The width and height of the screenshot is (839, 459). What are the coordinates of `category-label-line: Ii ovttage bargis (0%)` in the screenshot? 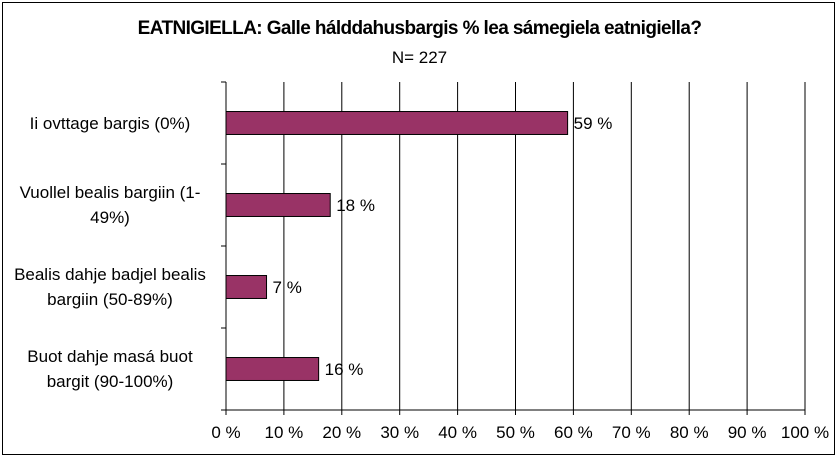 It's located at (110, 123).